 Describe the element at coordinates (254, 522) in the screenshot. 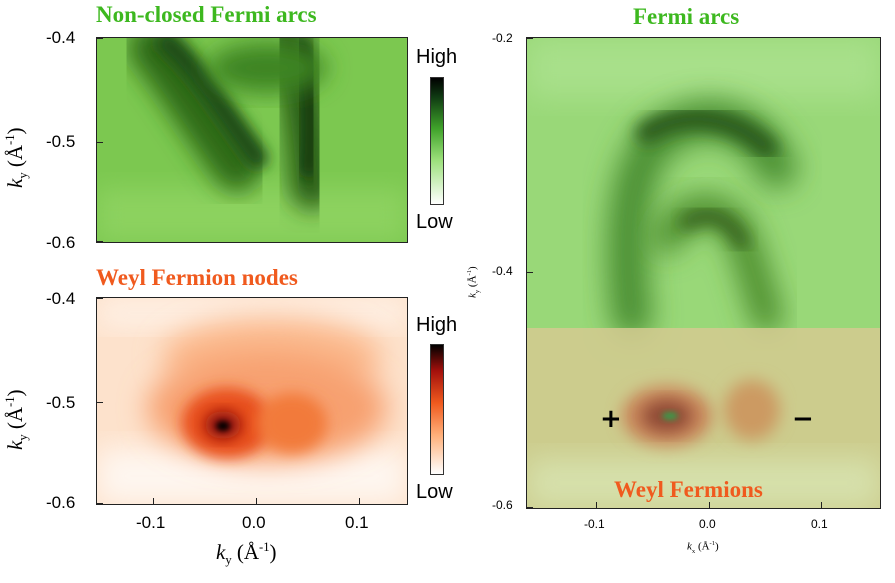

I see `bottom-left-xtick-2: 0.0` at that location.